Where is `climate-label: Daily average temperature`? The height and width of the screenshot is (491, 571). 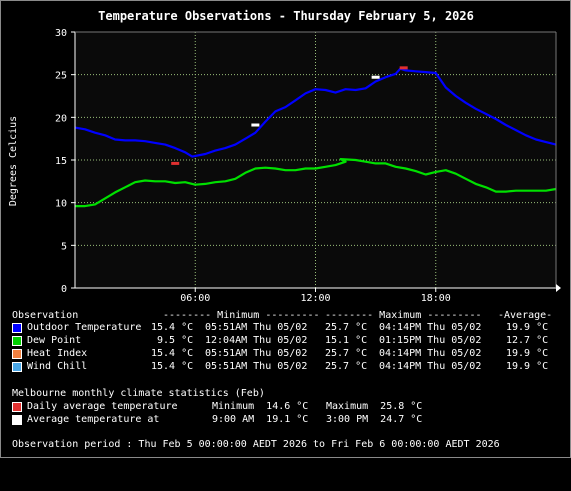
climate-label: Daily average temperature is located at coordinates (102, 406).